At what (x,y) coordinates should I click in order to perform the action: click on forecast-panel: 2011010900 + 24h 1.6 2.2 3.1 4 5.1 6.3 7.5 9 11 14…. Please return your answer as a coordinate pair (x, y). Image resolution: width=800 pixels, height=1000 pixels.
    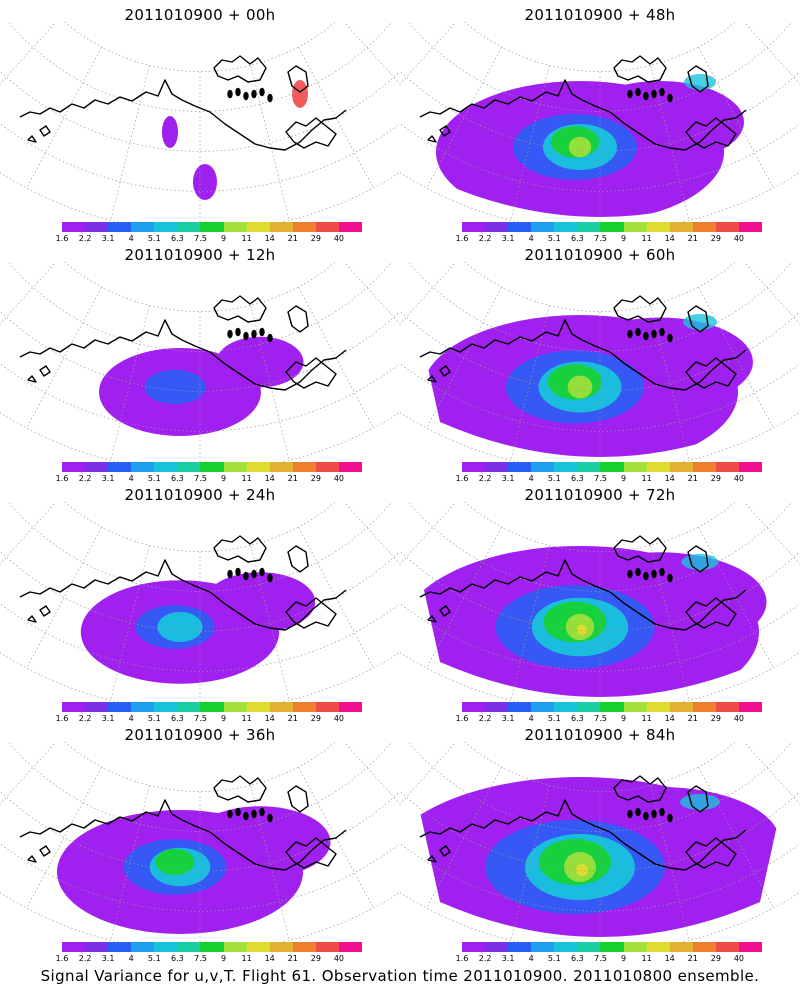
    Looking at the image, I should click on (200, 605).